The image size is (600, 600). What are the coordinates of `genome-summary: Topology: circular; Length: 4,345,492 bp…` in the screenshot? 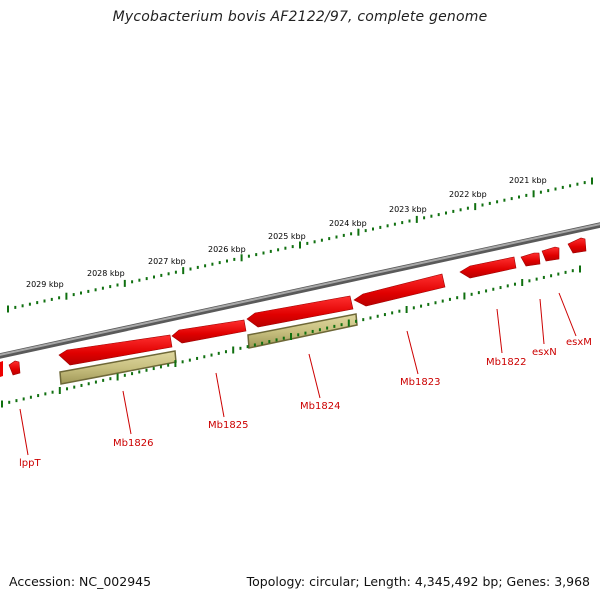 It's located at (418, 581).